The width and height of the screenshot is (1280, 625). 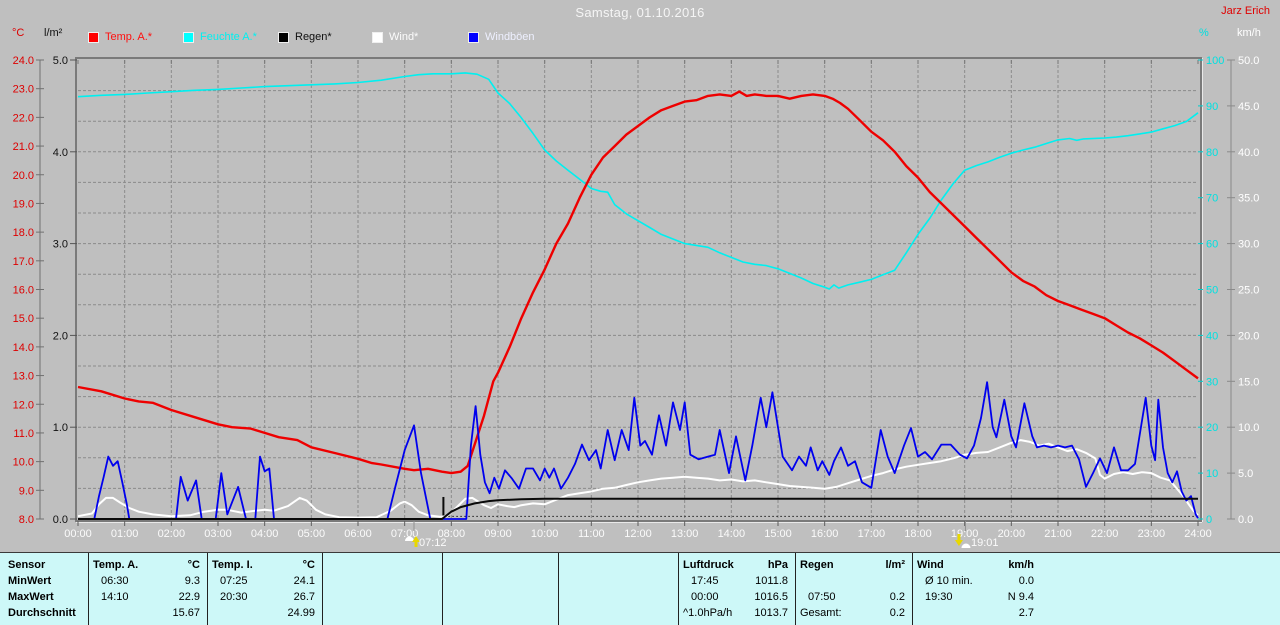 What do you see at coordinates (778, 534) in the screenshot?
I see `svg-text: 15:00` at bounding box center [778, 534].